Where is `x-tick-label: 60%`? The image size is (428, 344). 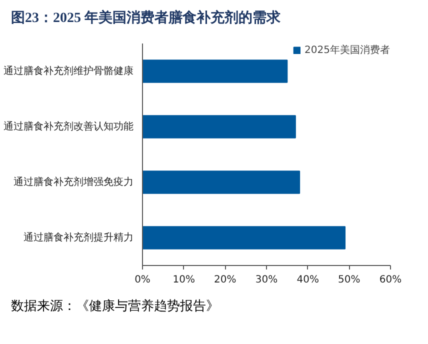
x-tick-label: 60% is located at coordinates (390, 280).